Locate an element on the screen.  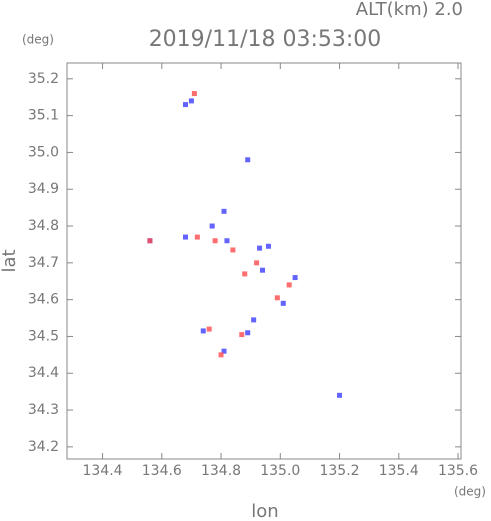
x-tick-label: 134.4 is located at coordinates (103, 471).